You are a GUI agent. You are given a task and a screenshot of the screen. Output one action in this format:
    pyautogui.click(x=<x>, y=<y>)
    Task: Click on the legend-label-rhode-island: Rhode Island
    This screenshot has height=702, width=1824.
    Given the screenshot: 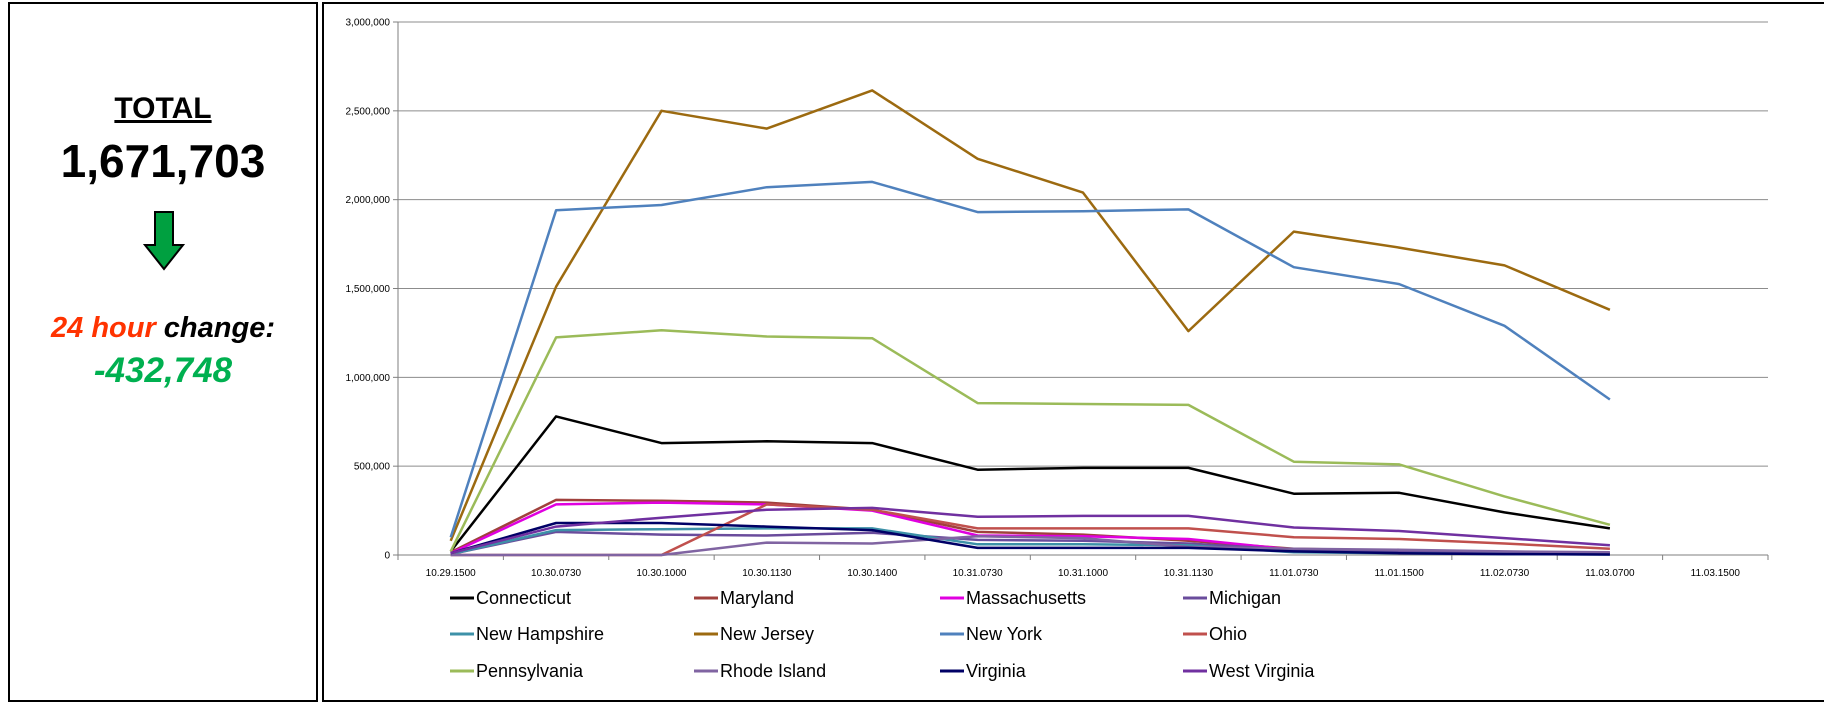 What is the action you would take?
    pyautogui.click(x=773, y=671)
    